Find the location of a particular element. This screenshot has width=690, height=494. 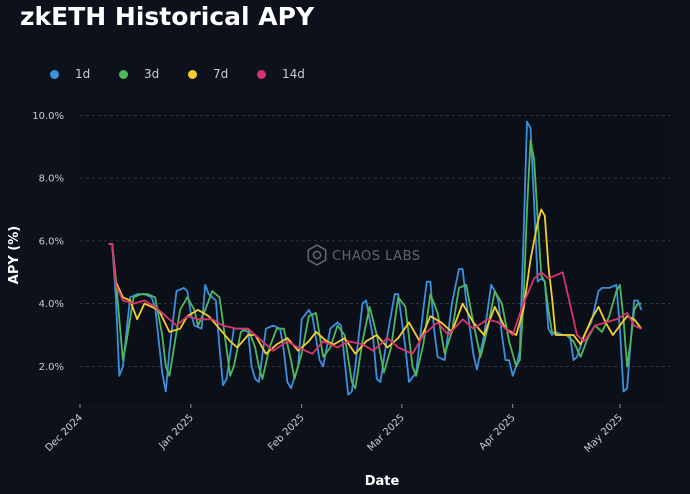

y-axis-ticks: 2.0% 4.0% 6.0% 8.0% 10.0% is located at coordinates (48, 242).